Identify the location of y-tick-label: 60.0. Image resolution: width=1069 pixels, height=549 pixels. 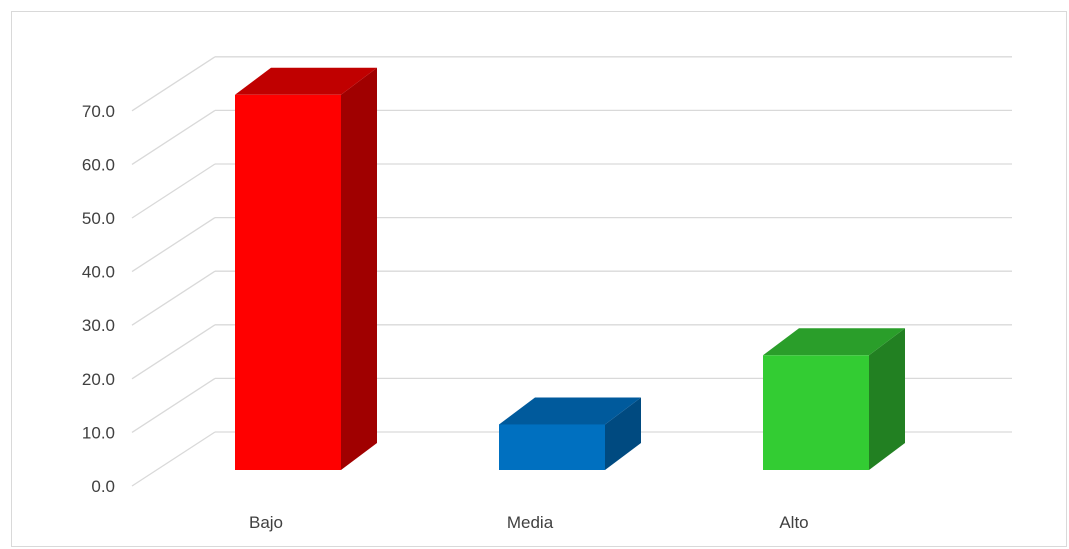
(98, 164).